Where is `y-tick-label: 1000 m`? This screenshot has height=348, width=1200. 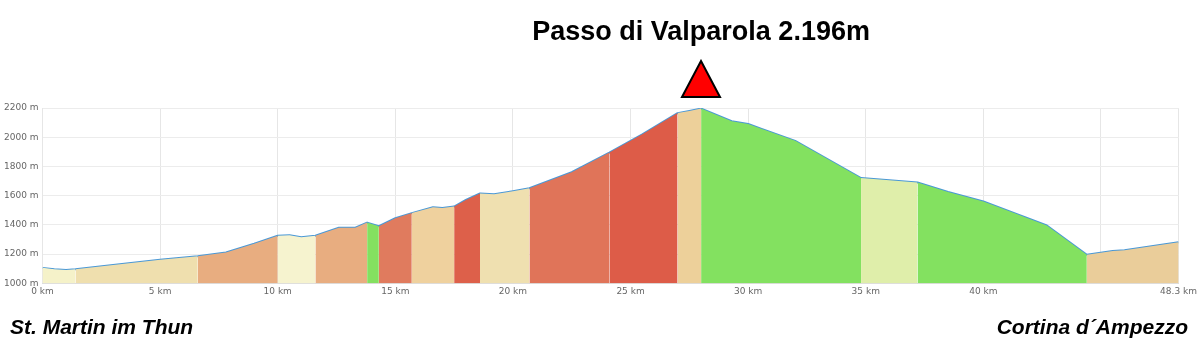
y-tick-label: 1000 m is located at coordinates (21, 282).